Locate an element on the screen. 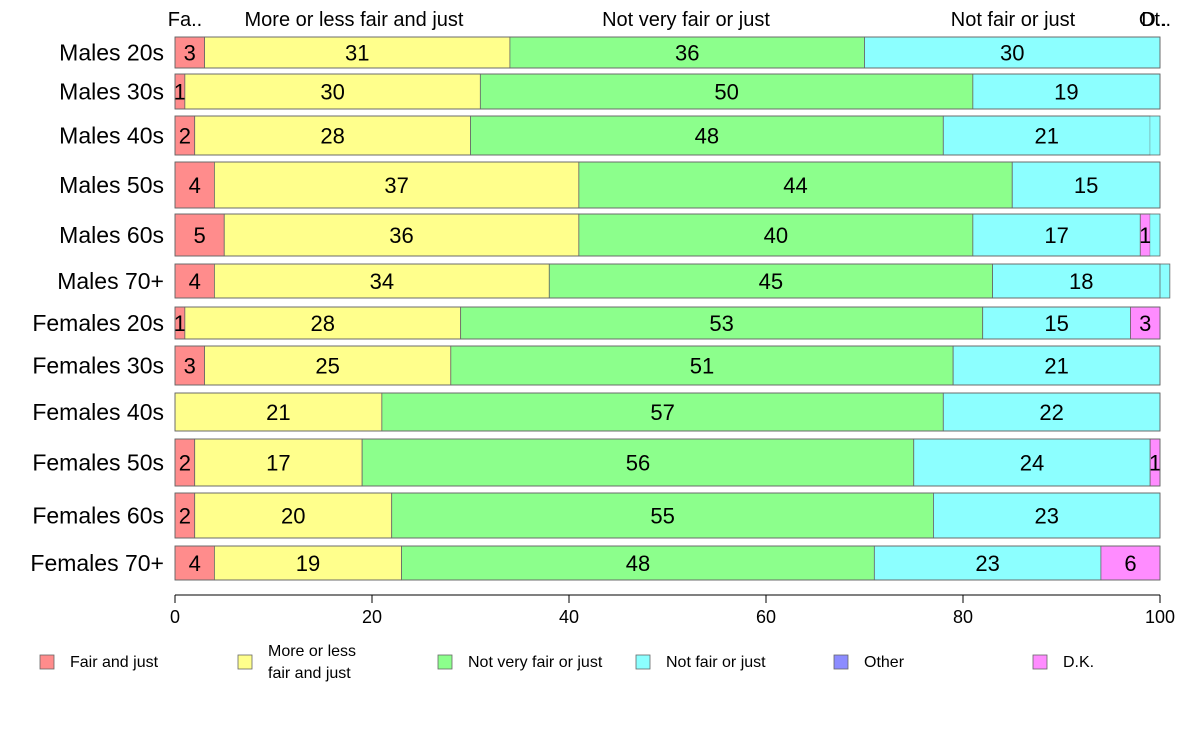 The height and width of the screenshot is (736, 1188). top-label: Ot.. is located at coordinates (1155, 20).